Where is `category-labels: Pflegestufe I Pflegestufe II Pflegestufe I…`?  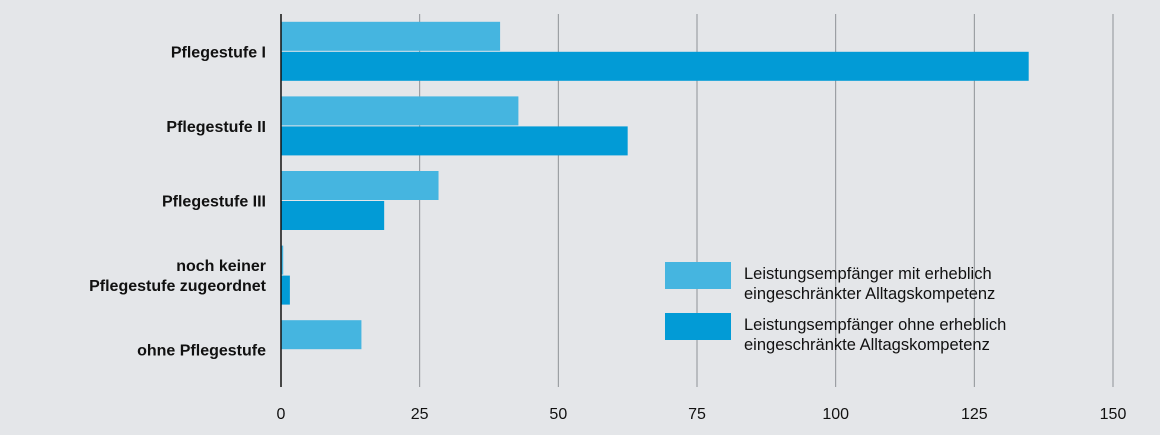
category-labels: Pflegestufe I Pflegestufe II Pflegestufe I… is located at coordinates (178, 201).